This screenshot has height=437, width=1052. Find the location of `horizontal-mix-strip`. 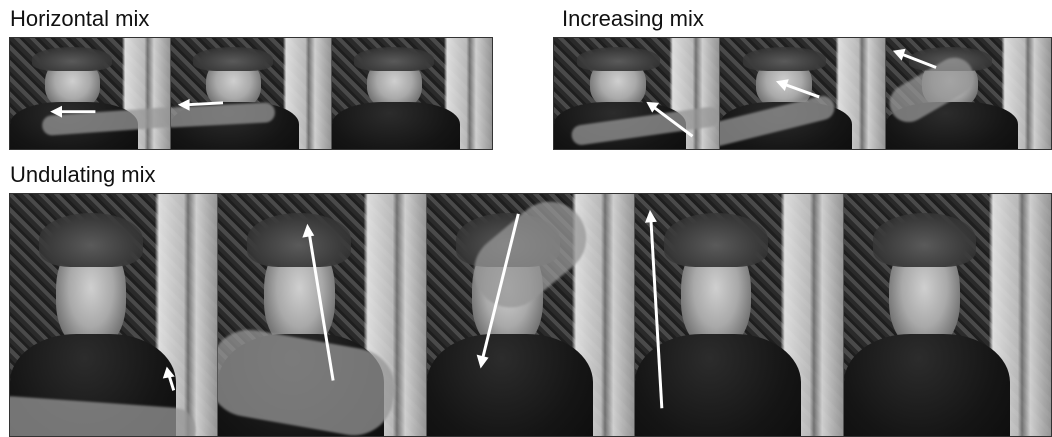

horizontal-mix-strip is located at coordinates (251, 93).